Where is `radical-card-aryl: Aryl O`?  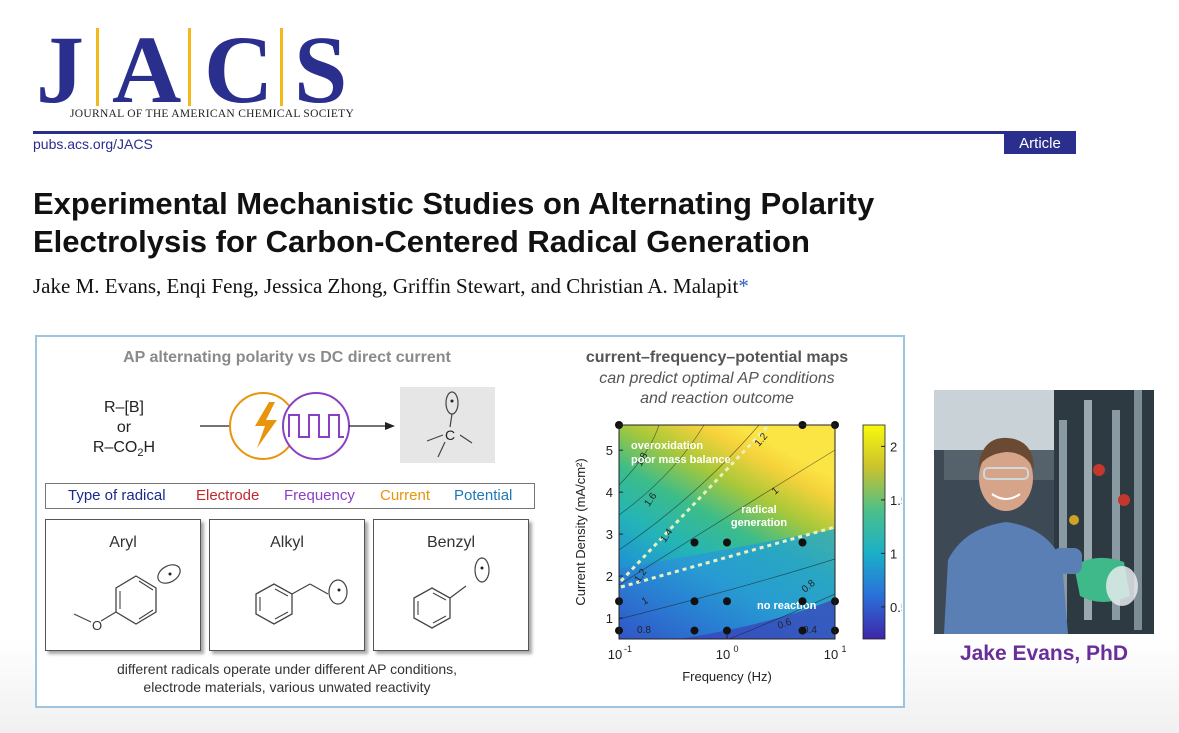
radical-card-aryl: Aryl O is located at coordinates (123, 585).